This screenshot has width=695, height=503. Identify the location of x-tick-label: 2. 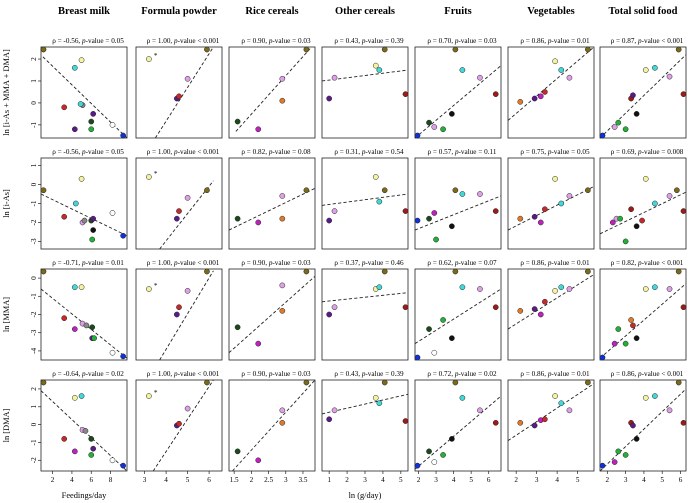
(252, 480).